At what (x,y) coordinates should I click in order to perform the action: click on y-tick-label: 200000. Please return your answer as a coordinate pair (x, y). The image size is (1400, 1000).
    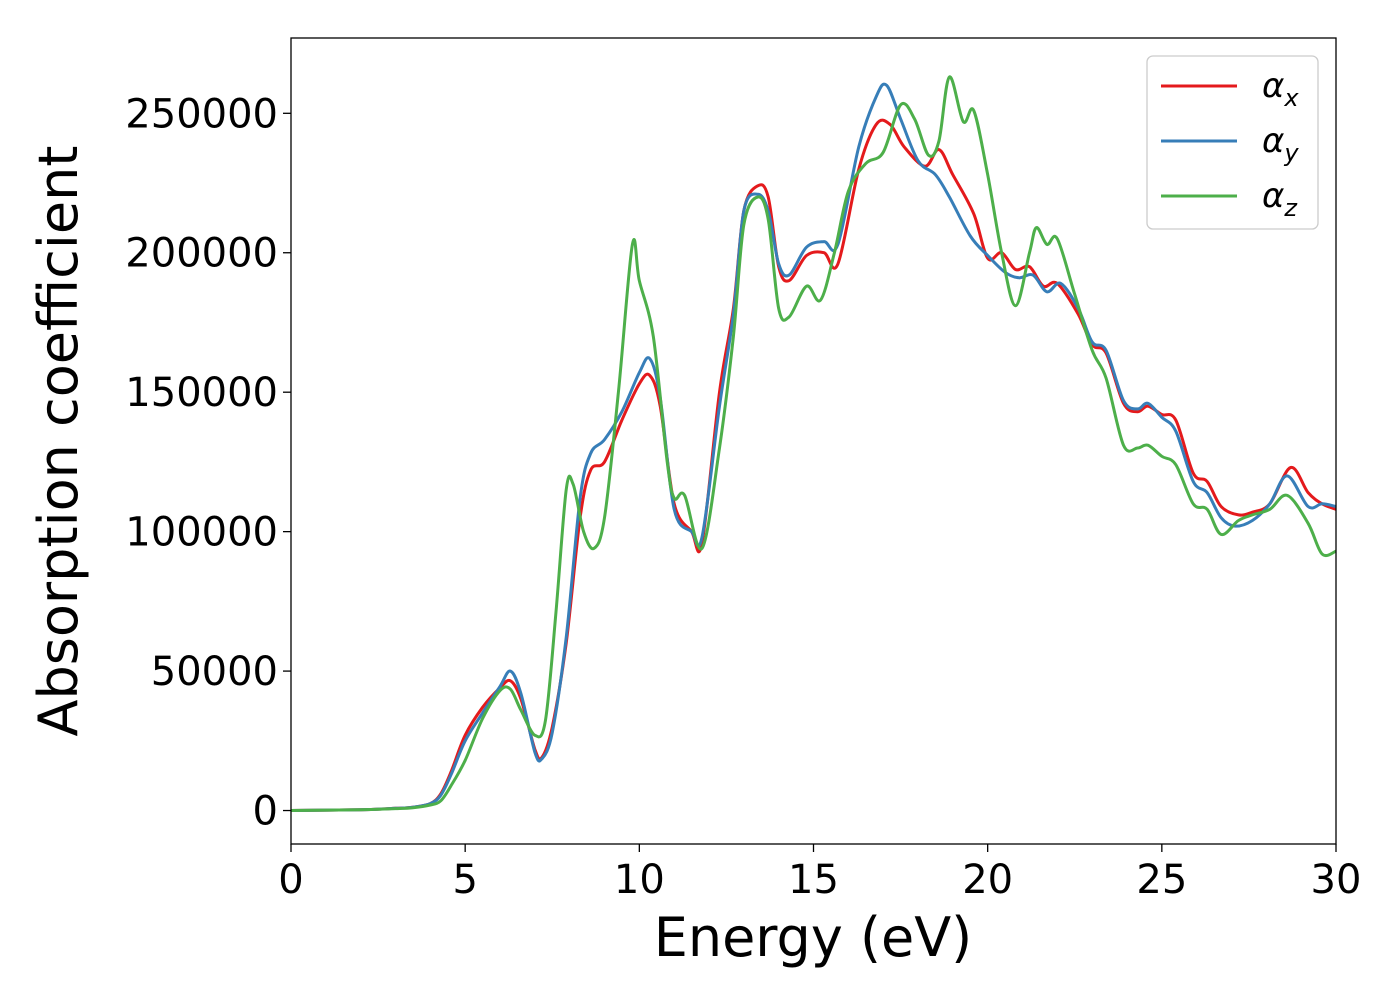
    Looking at the image, I should click on (201, 254).